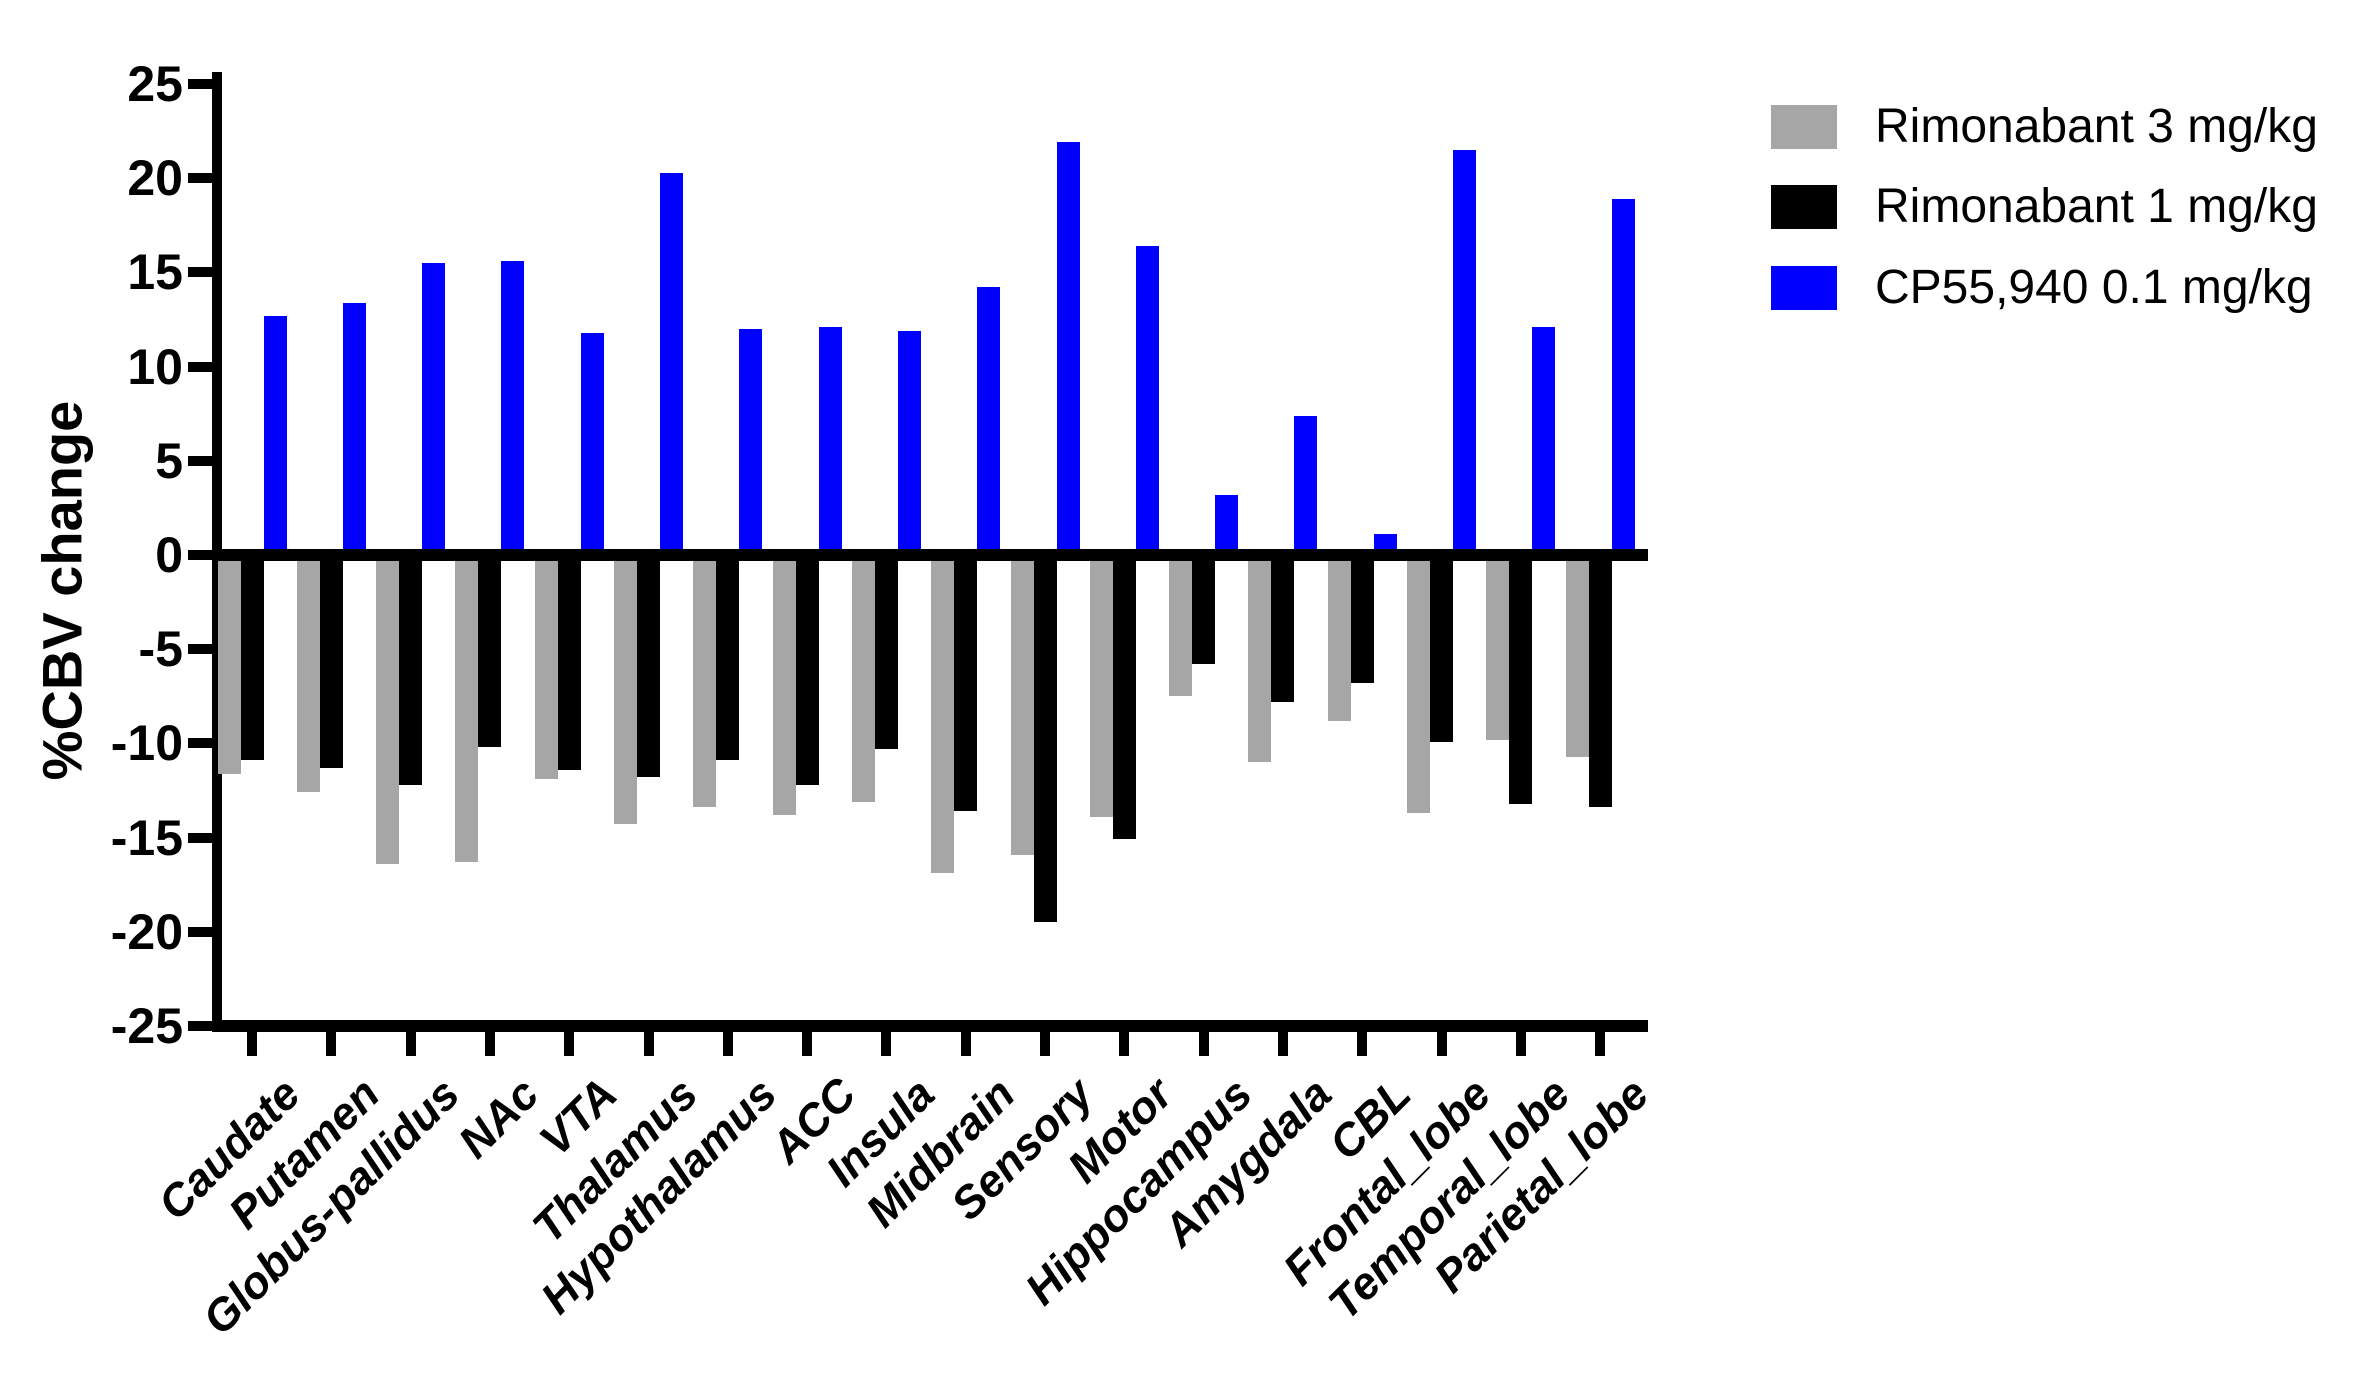  I want to click on bar-Temporal_lobe-CP55-940-0-1-mg-kg, so click(1543, 443).